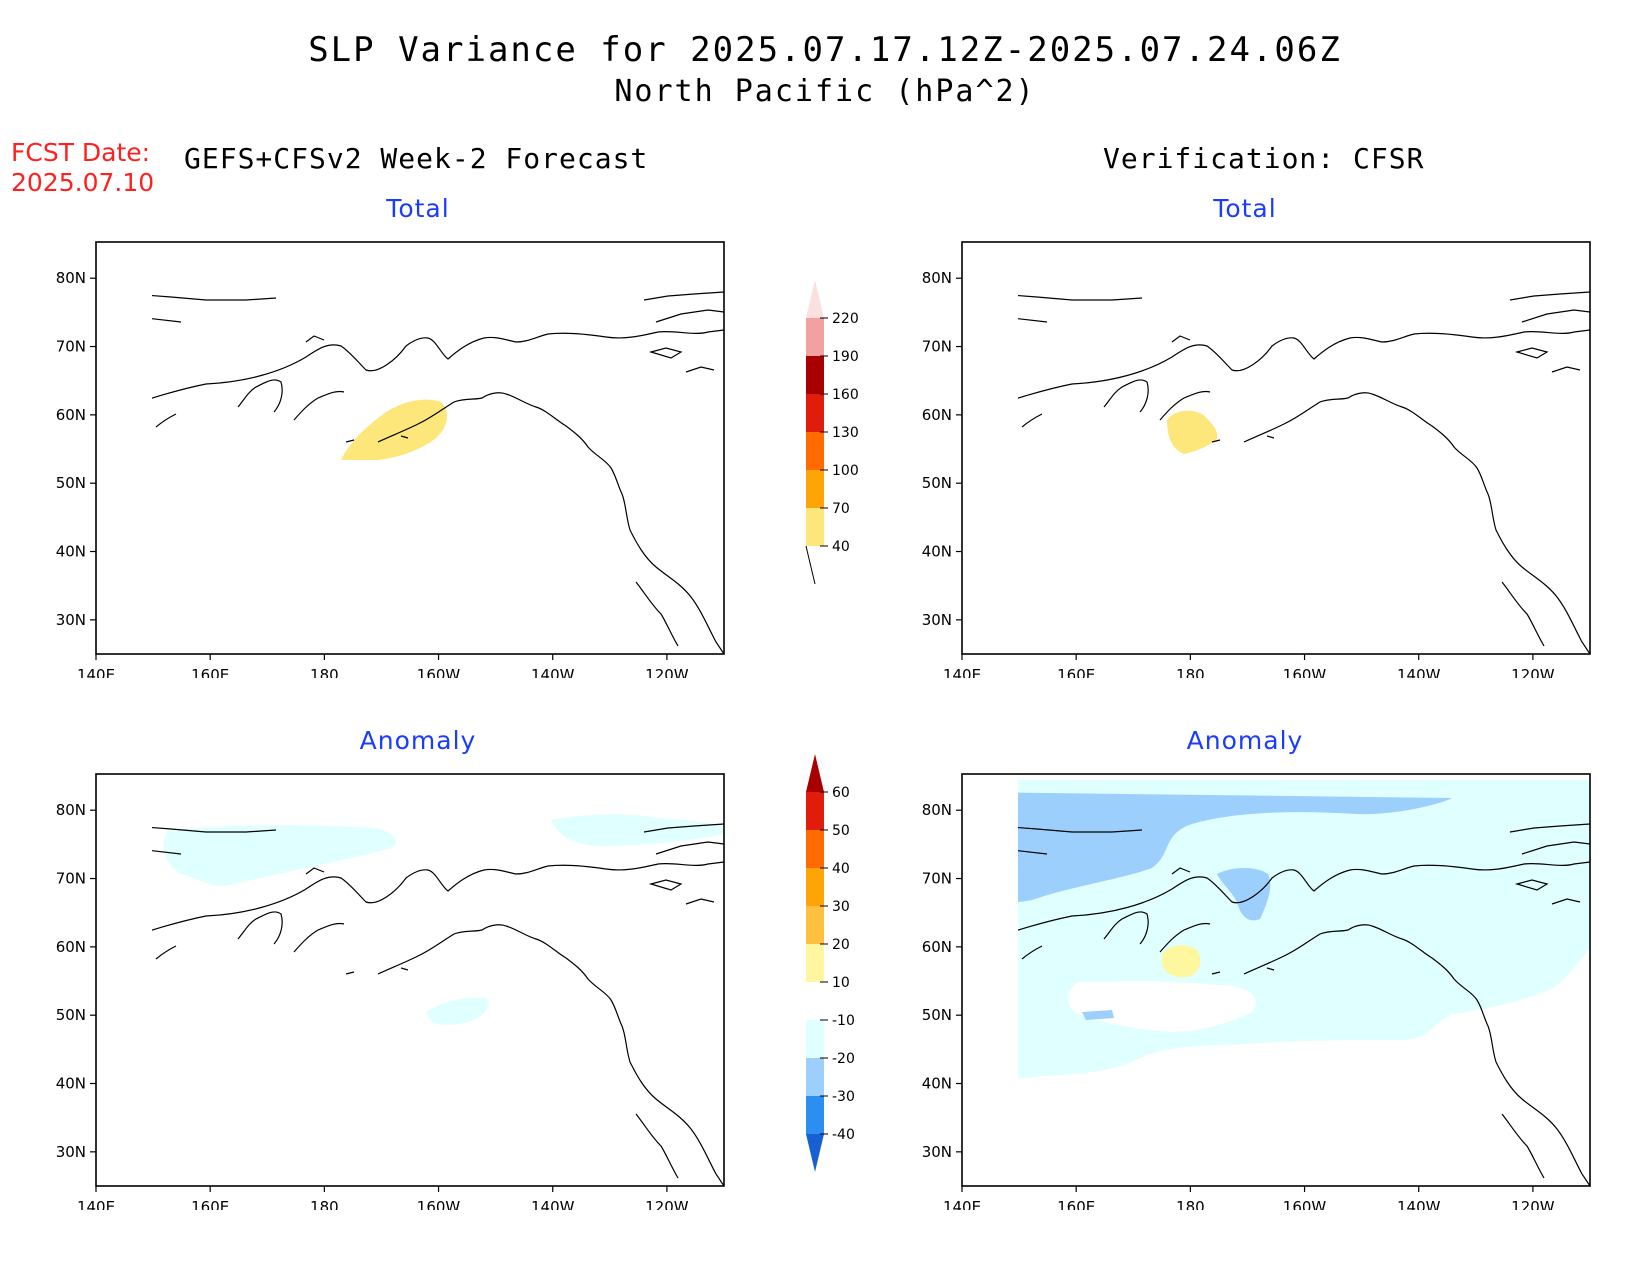  Describe the element at coordinates (439, 1204) in the screenshot. I see `lon-tick-label: 160W` at that location.